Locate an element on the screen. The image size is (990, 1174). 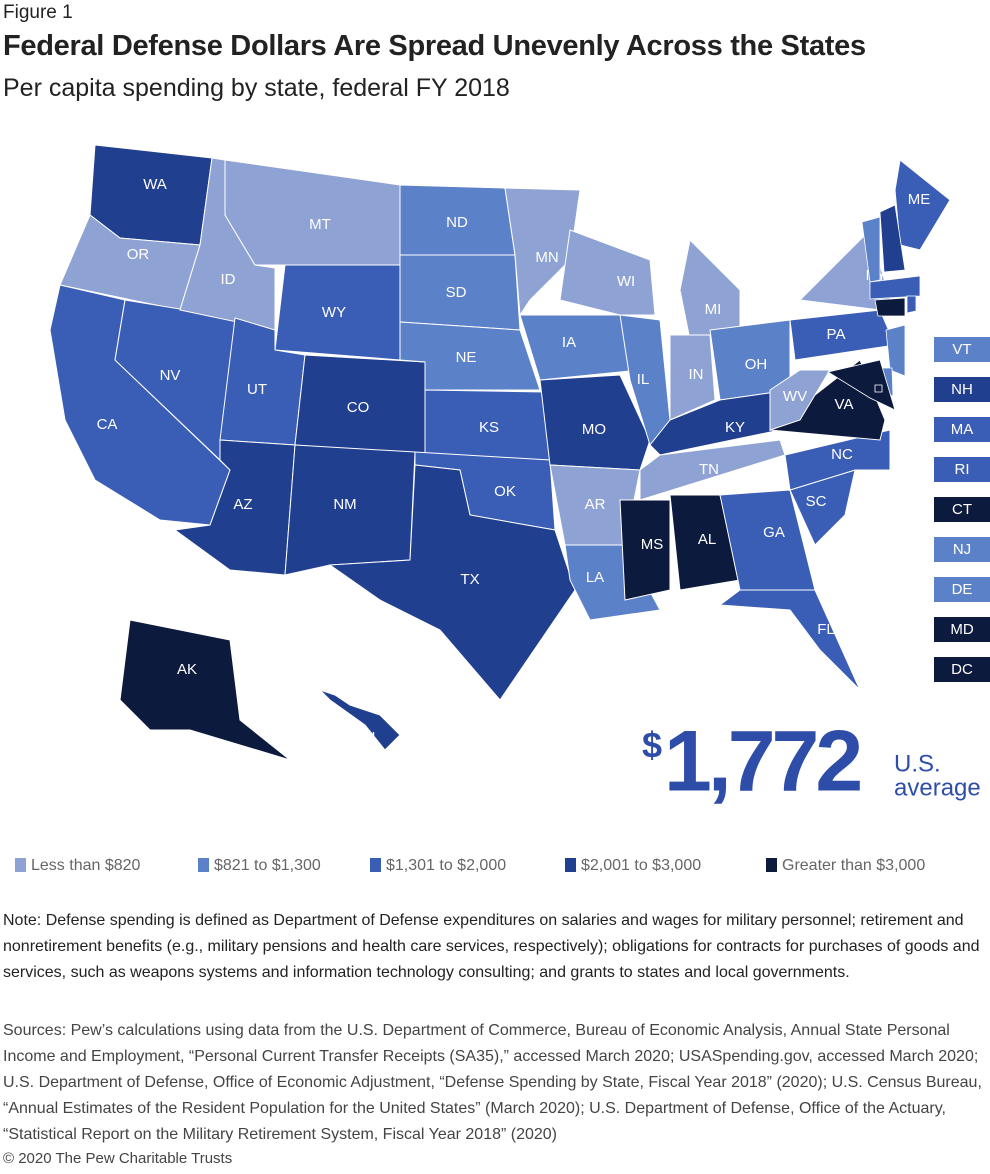
inset-label: DC is located at coordinates (962, 669).